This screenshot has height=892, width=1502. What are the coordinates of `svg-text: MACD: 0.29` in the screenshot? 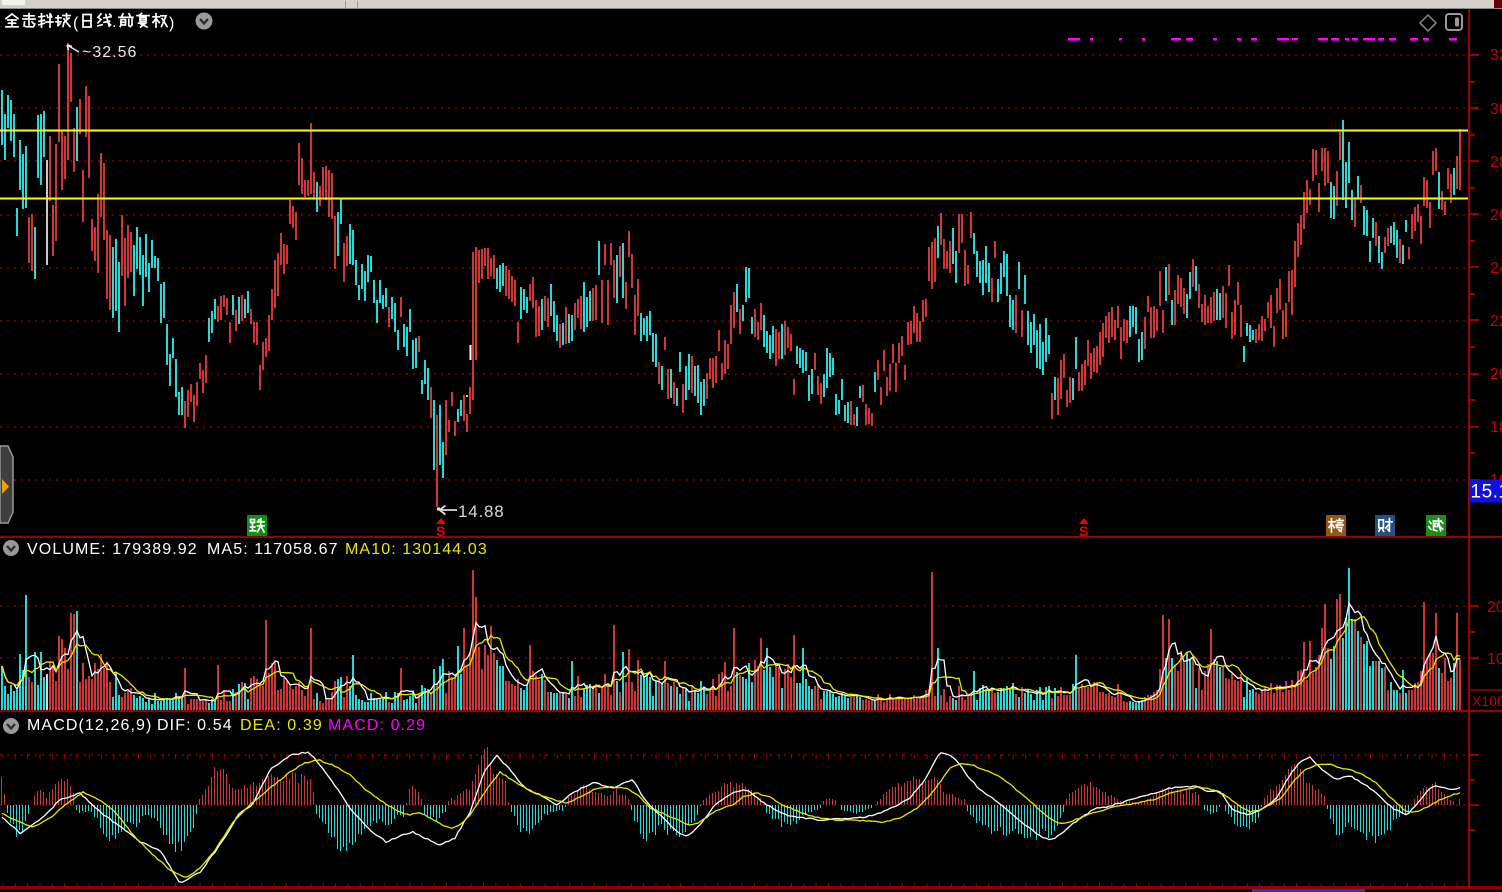 It's located at (377, 725).